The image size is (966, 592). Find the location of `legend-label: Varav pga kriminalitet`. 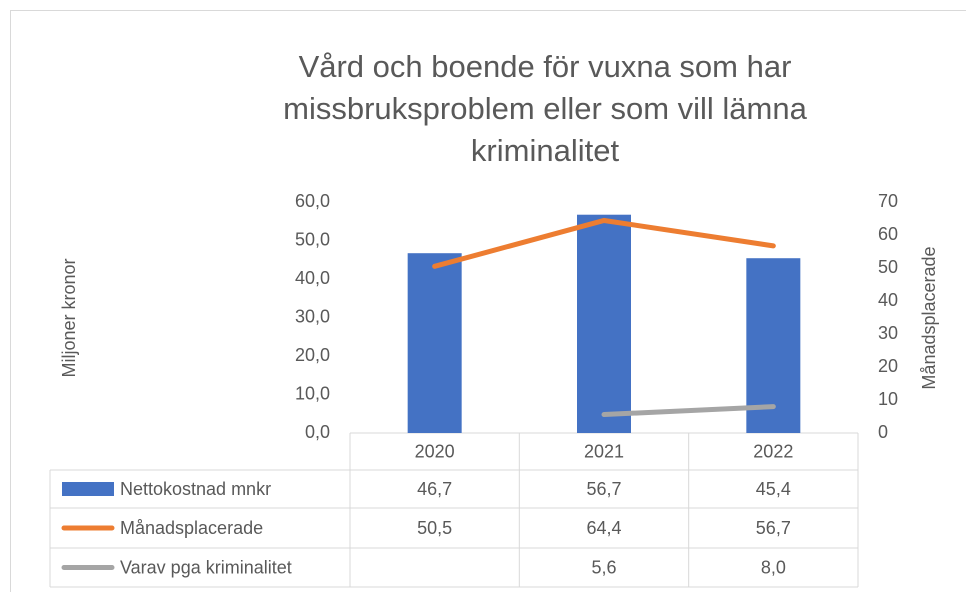

legend-label: Varav pga kriminalitet is located at coordinates (206, 567).